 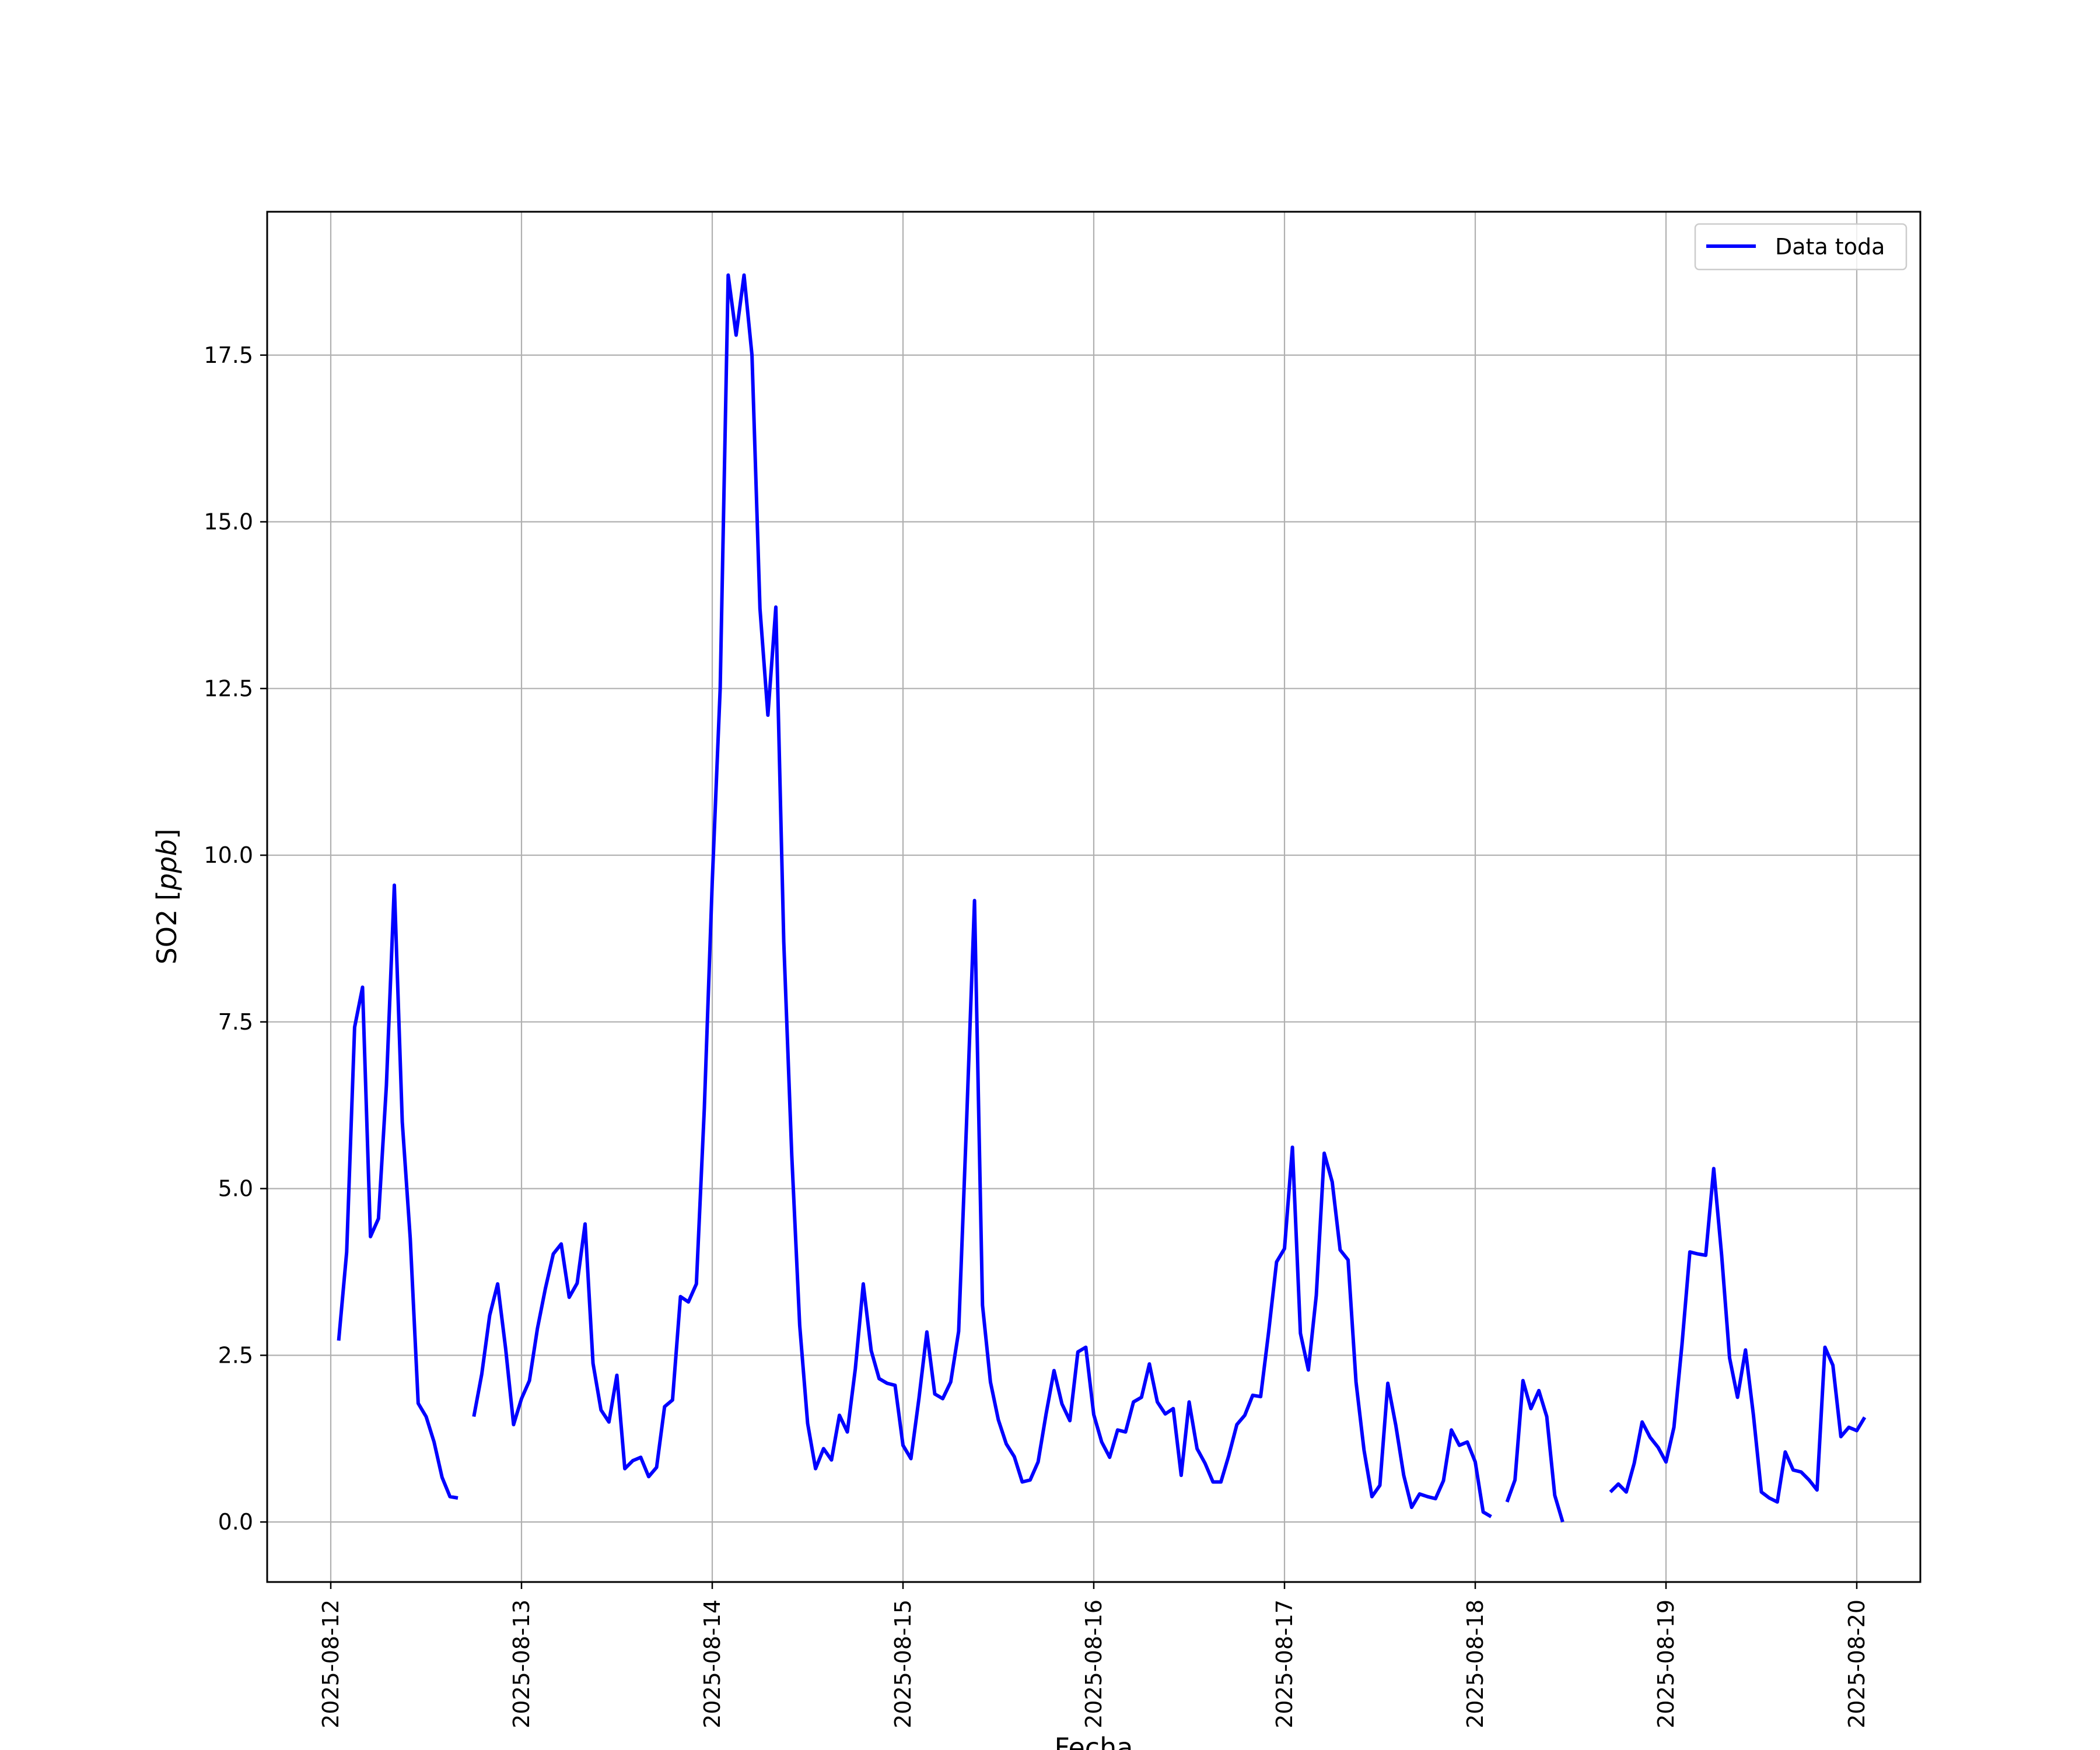 What do you see at coordinates (712, 1664) in the screenshot?
I see `x-tick-label: 2025-08-14` at bounding box center [712, 1664].